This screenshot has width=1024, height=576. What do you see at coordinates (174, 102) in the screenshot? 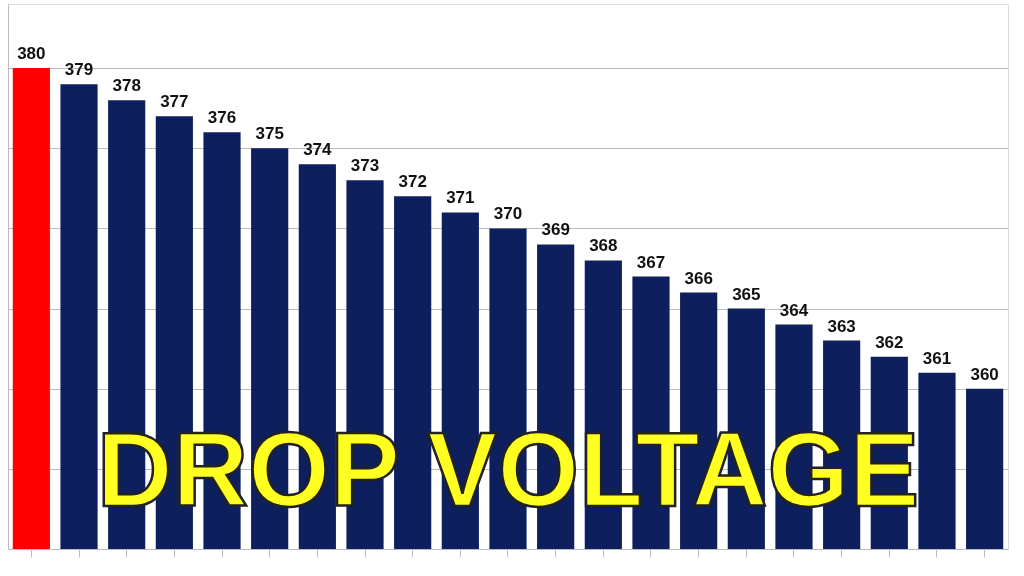
I see `data-label: 377` at bounding box center [174, 102].